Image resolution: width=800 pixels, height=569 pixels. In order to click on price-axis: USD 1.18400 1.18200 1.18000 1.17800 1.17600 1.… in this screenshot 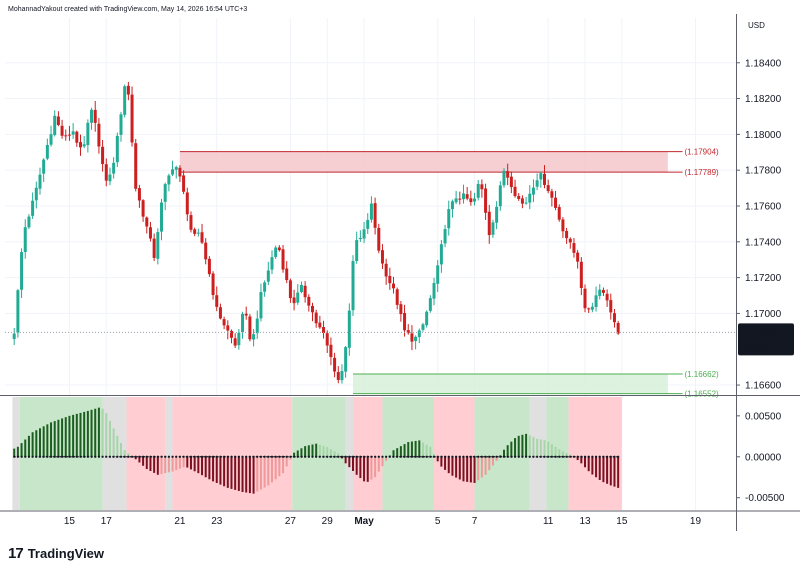, I will do `click(765, 206)`.